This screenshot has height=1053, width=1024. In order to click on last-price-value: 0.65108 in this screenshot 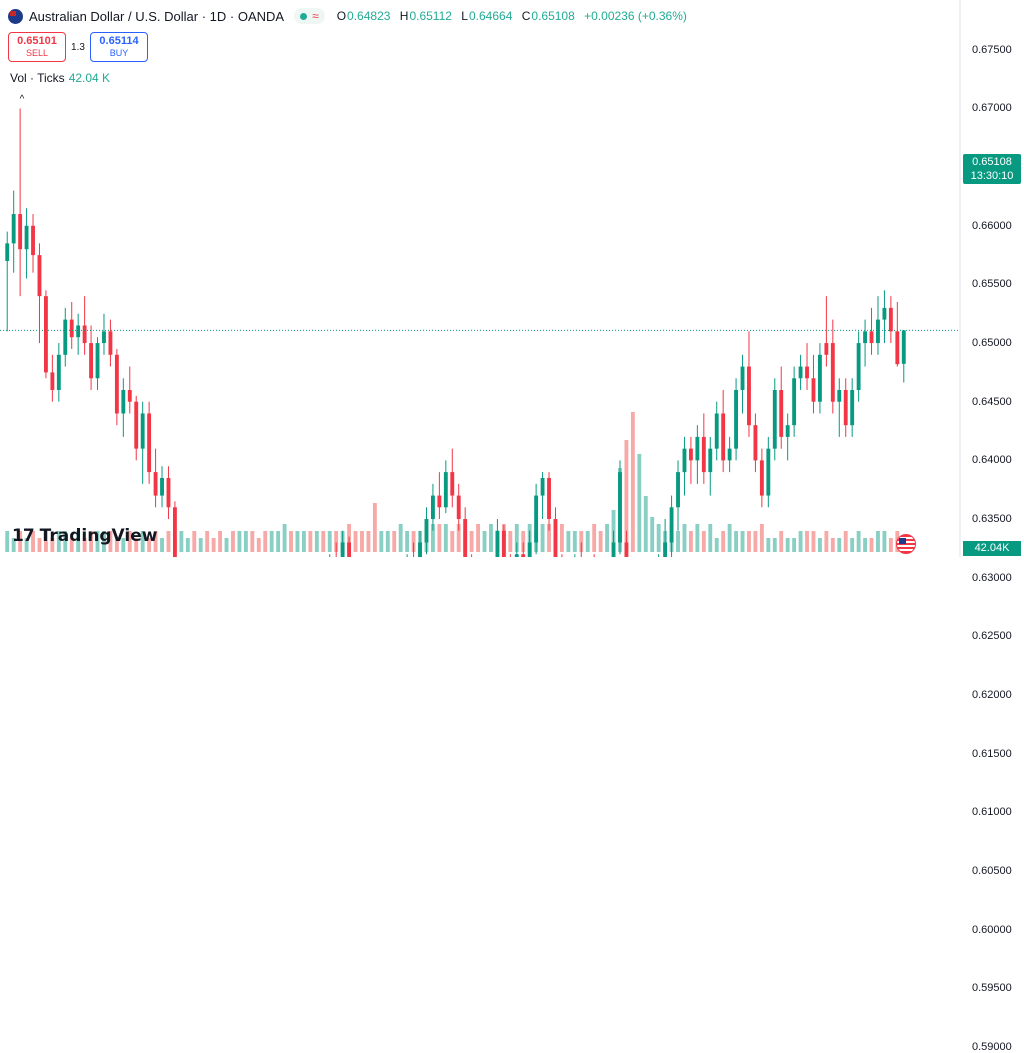, I will do `click(992, 162)`.